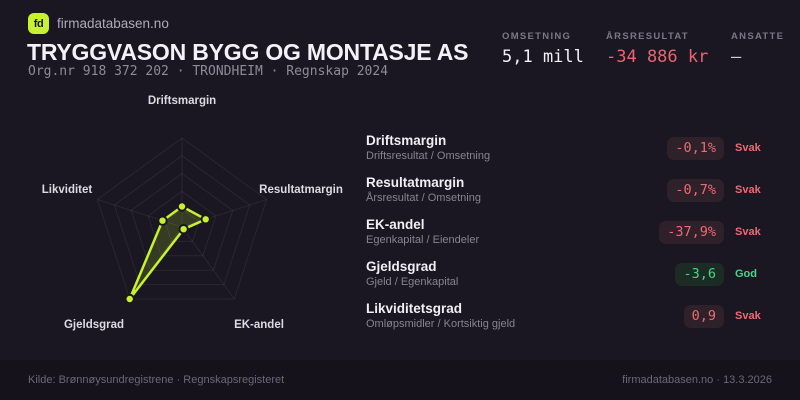 The height and width of the screenshot is (400, 800). What do you see at coordinates (697, 380) in the screenshot?
I see `footer-meta: firmadatabasen.no · 13.3.2026` at bounding box center [697, 380].